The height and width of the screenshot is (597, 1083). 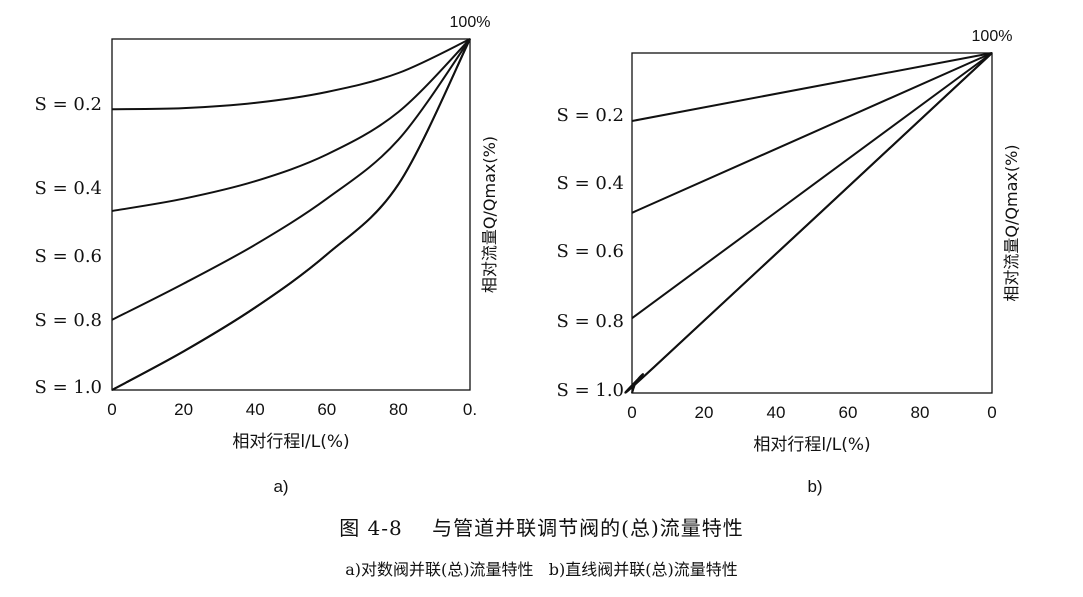 What do you see at coordinates (814, 486) in the screenshot?
I see `panel-subcaption: b)` at bounding box center [814, 486].